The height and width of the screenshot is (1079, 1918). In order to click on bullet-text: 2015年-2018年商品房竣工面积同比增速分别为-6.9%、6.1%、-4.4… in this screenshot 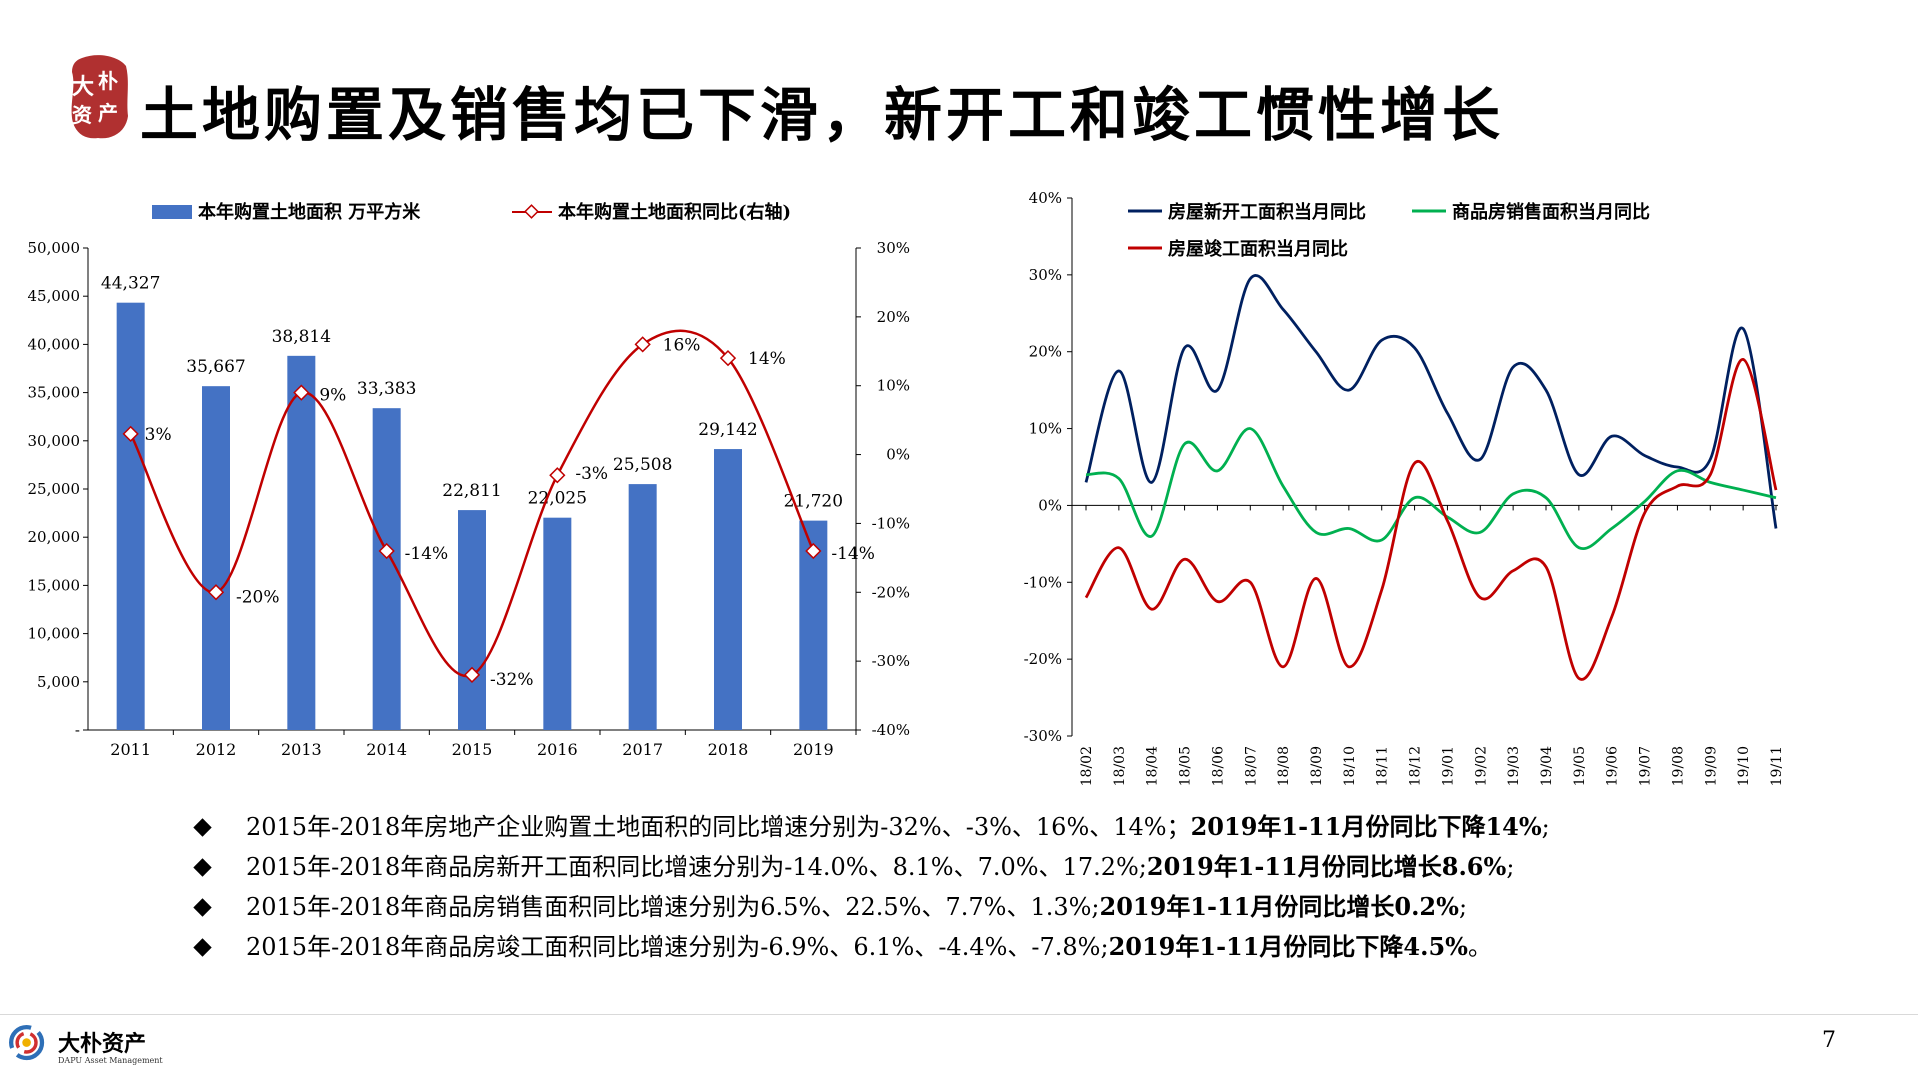, I will do `click(677, 947)`.